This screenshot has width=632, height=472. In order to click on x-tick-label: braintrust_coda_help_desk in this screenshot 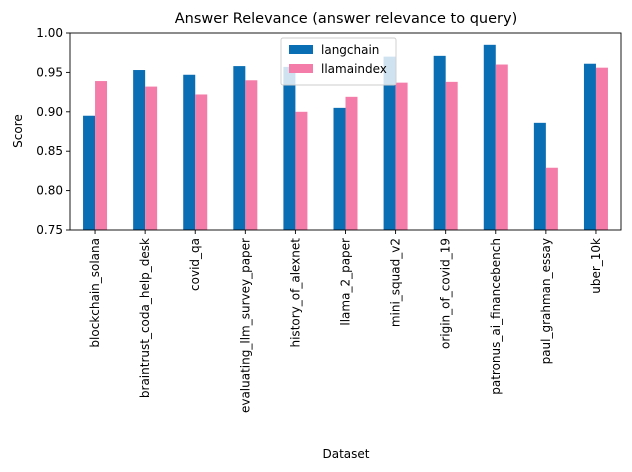, I will do `click(145, 318)`.